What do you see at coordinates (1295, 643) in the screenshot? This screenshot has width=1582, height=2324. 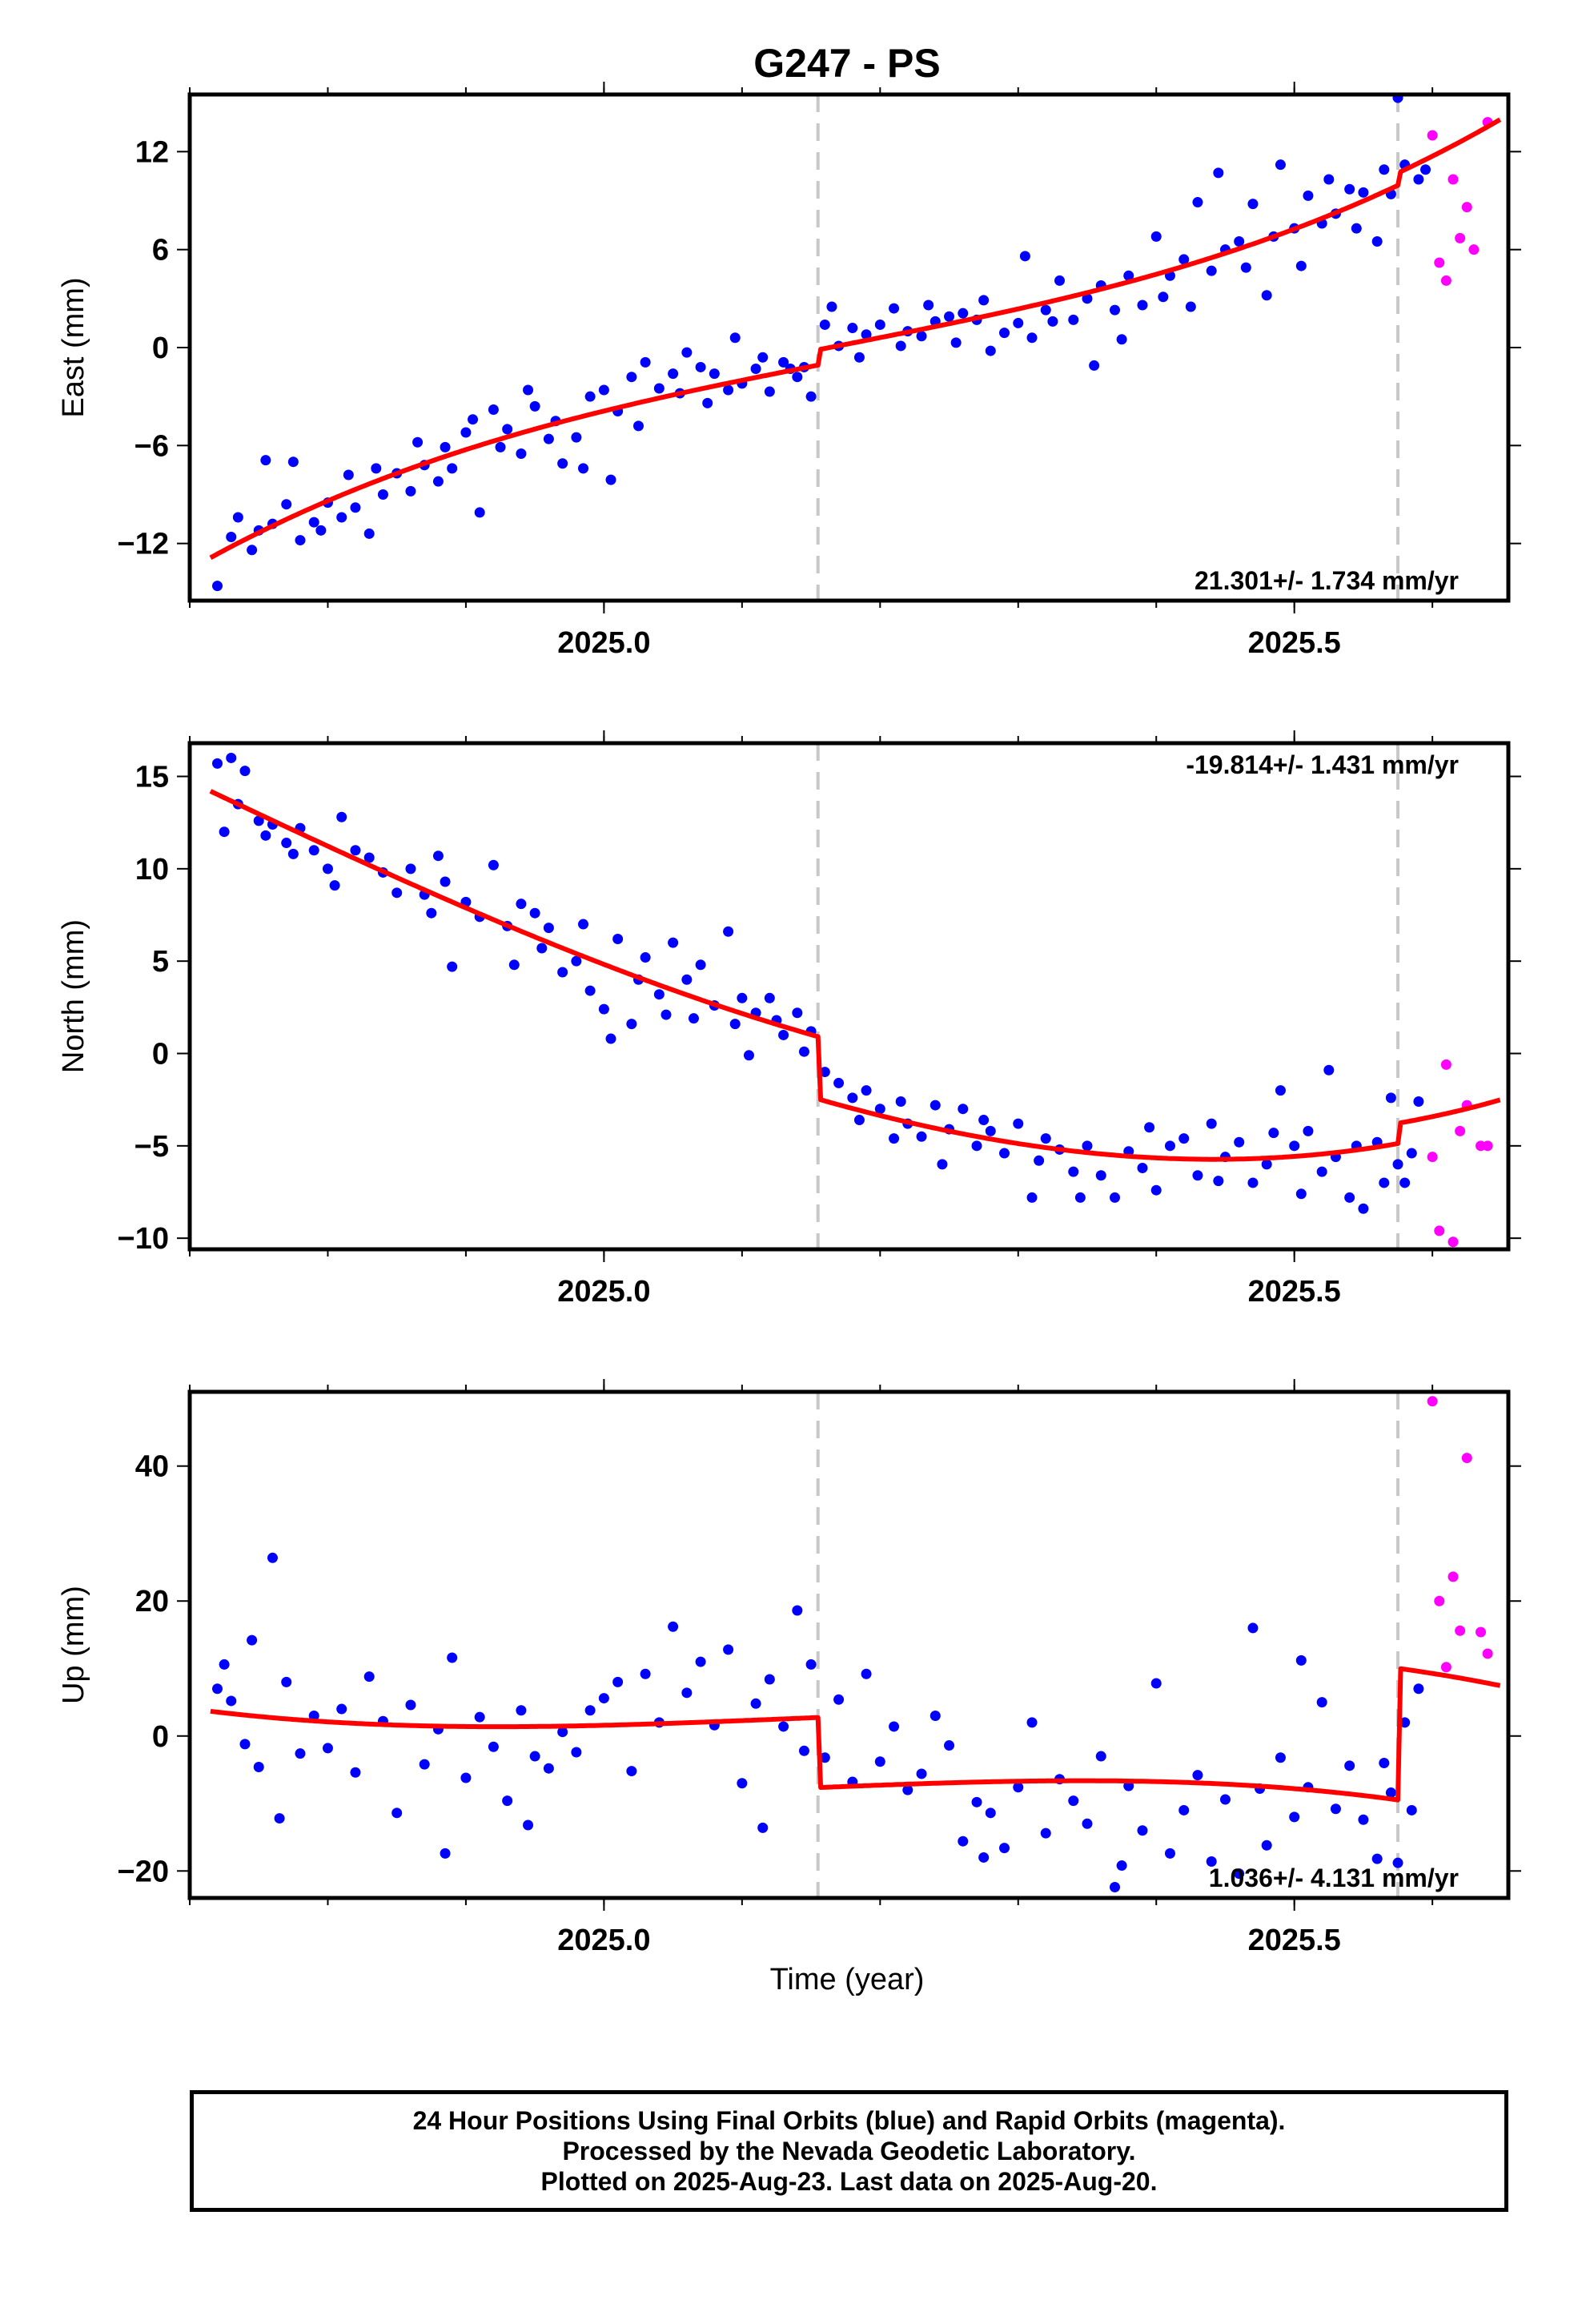 I see `east-x-tick-label: 2025.5` at bounding box center [1295, 643].